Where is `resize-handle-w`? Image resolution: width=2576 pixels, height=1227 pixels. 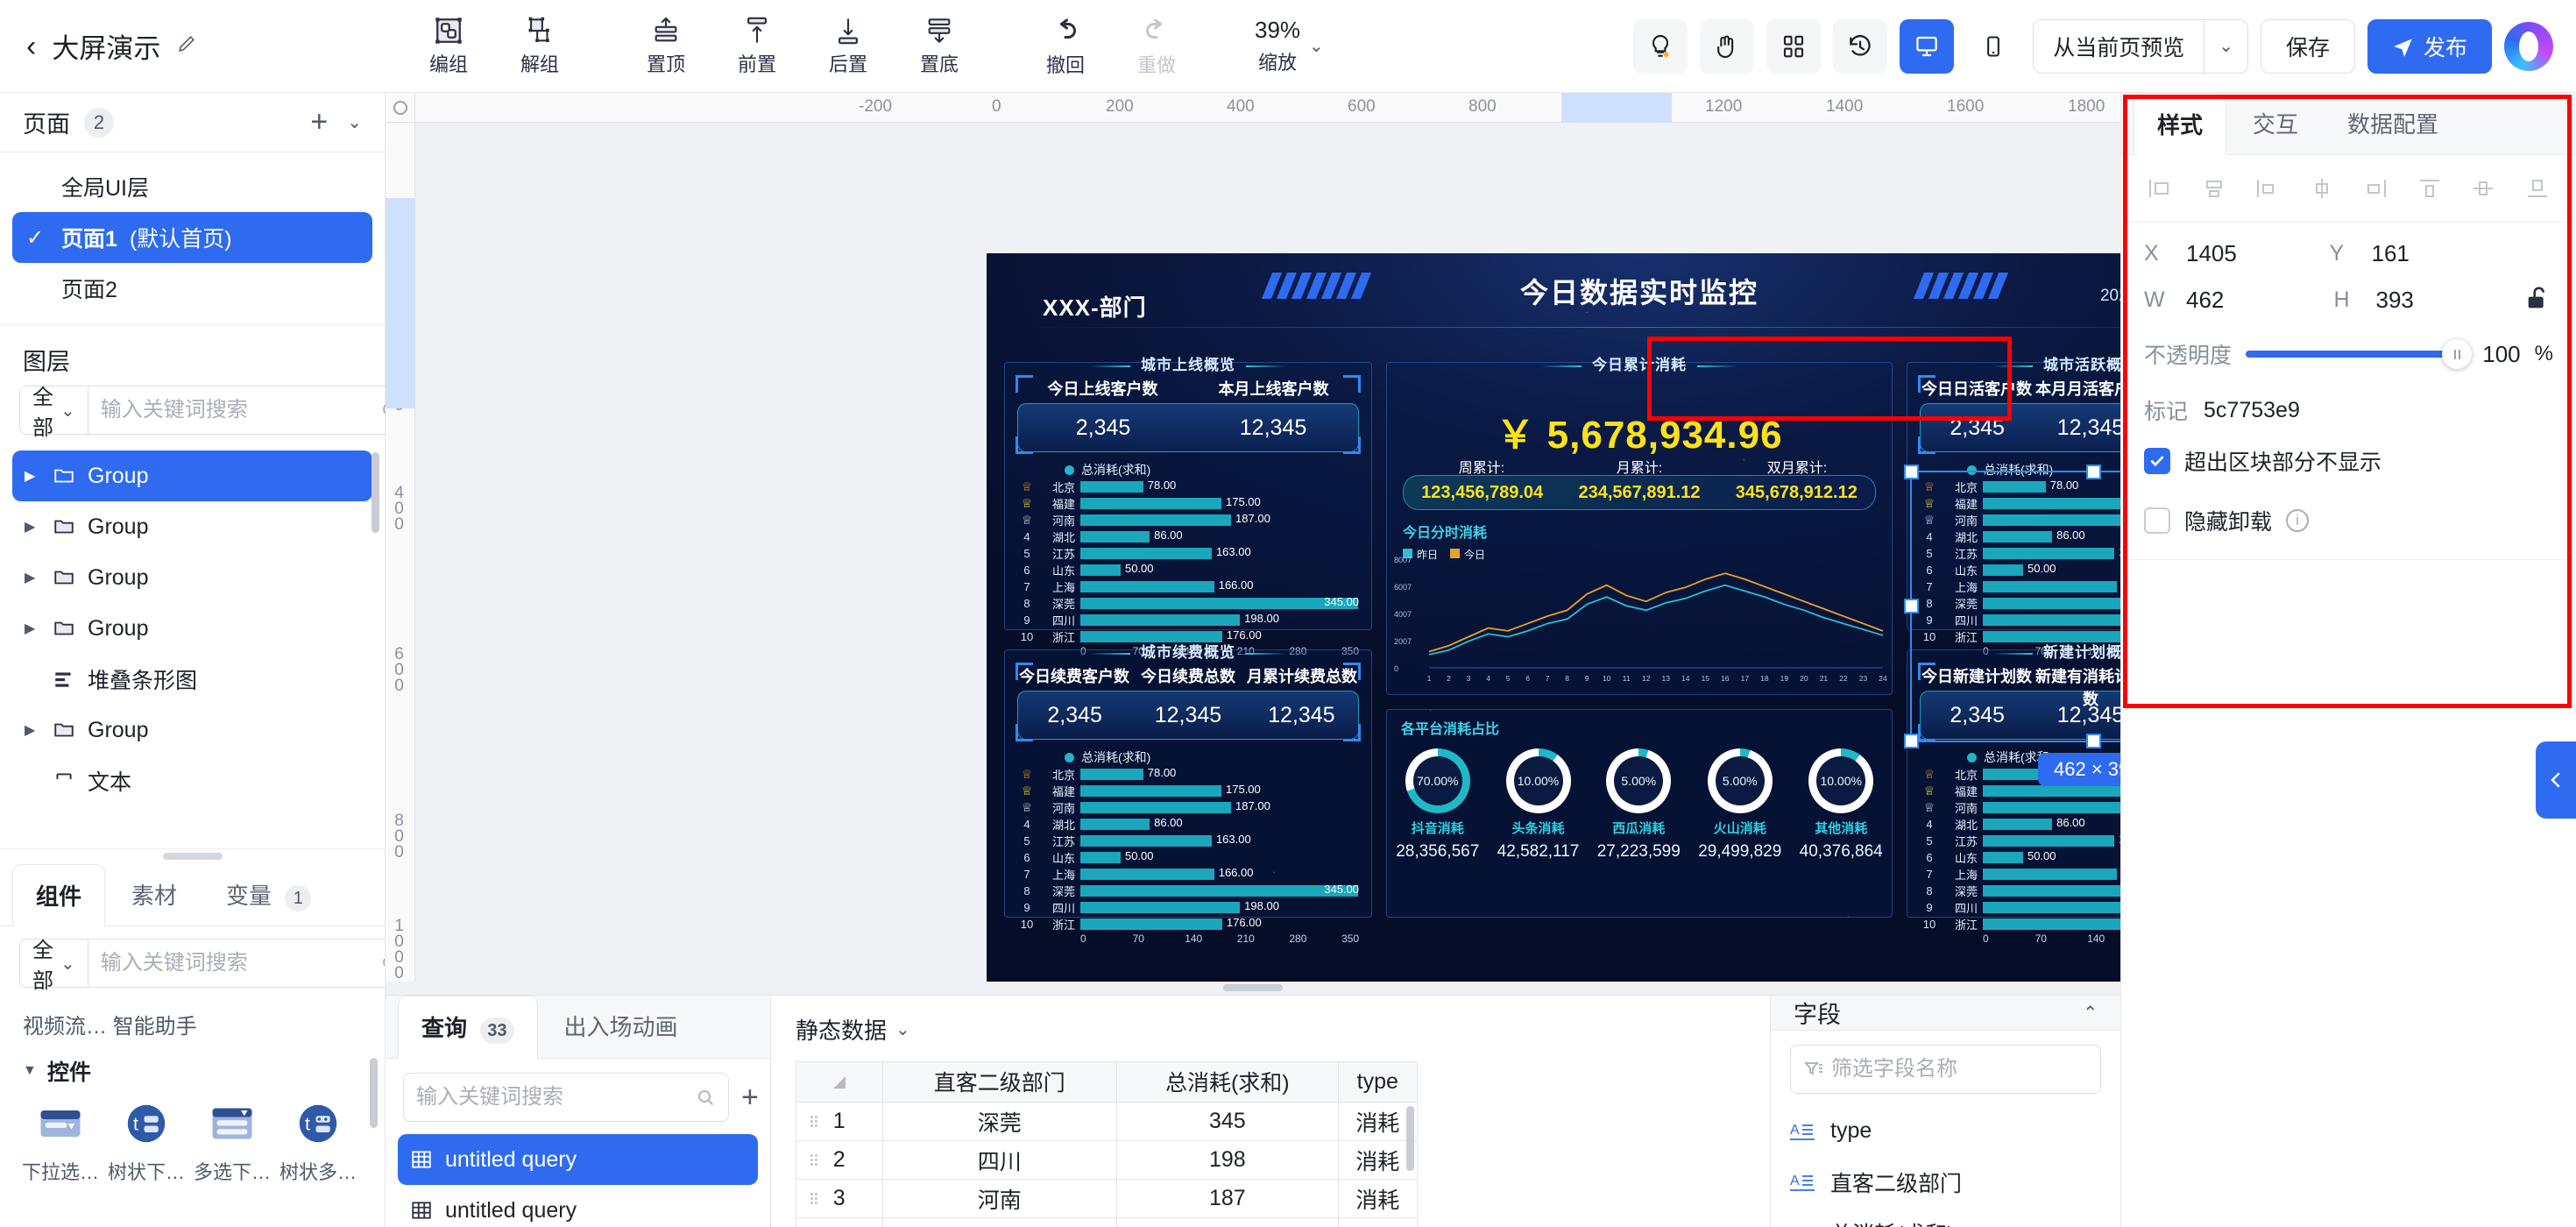 resize-handle-w is located at coordinates (1911, 606).